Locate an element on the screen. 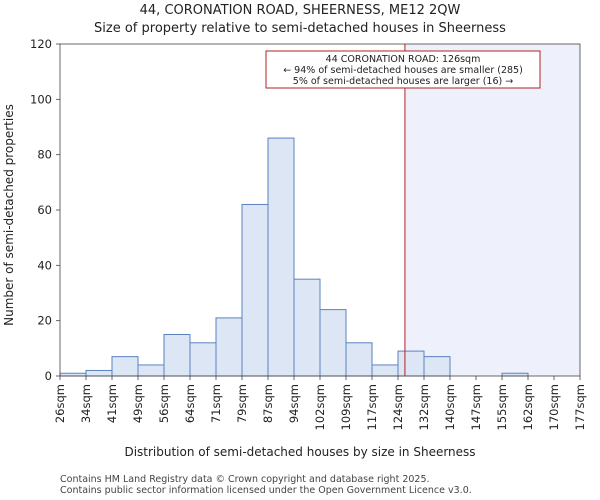 This screenshot has height=500, width=600. x-tick-label: 147sqm is located at coordinates (476, 407).